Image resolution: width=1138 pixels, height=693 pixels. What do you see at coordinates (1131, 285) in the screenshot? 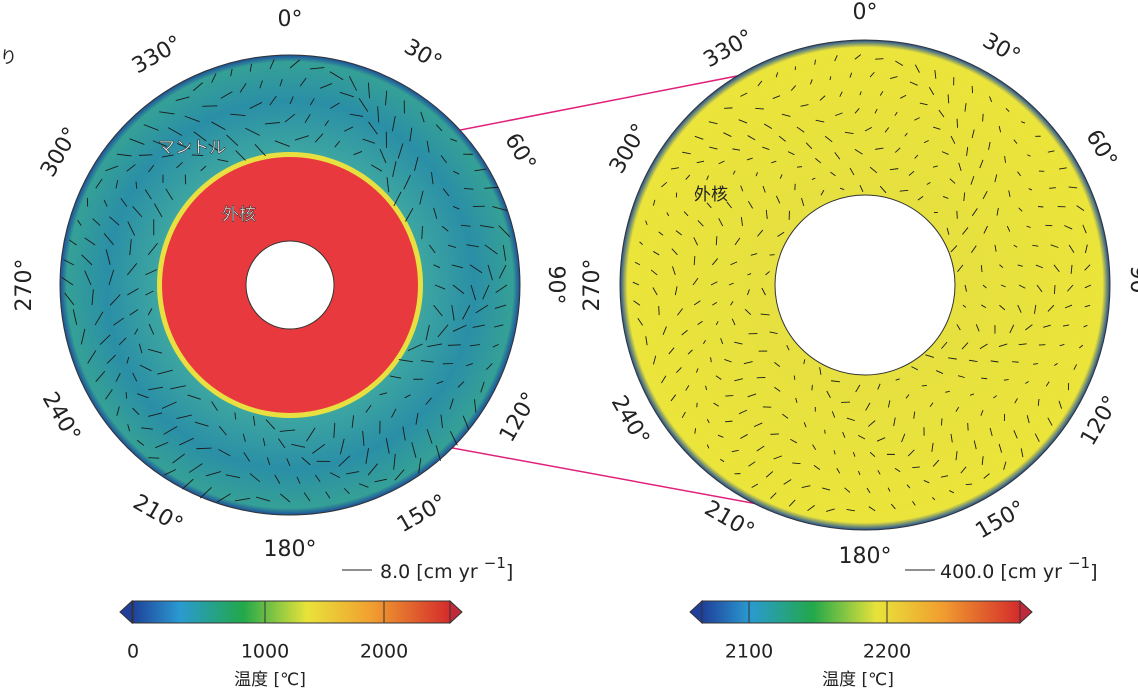
I see `angle-label: 90°` at bounding box center [1131, 285].